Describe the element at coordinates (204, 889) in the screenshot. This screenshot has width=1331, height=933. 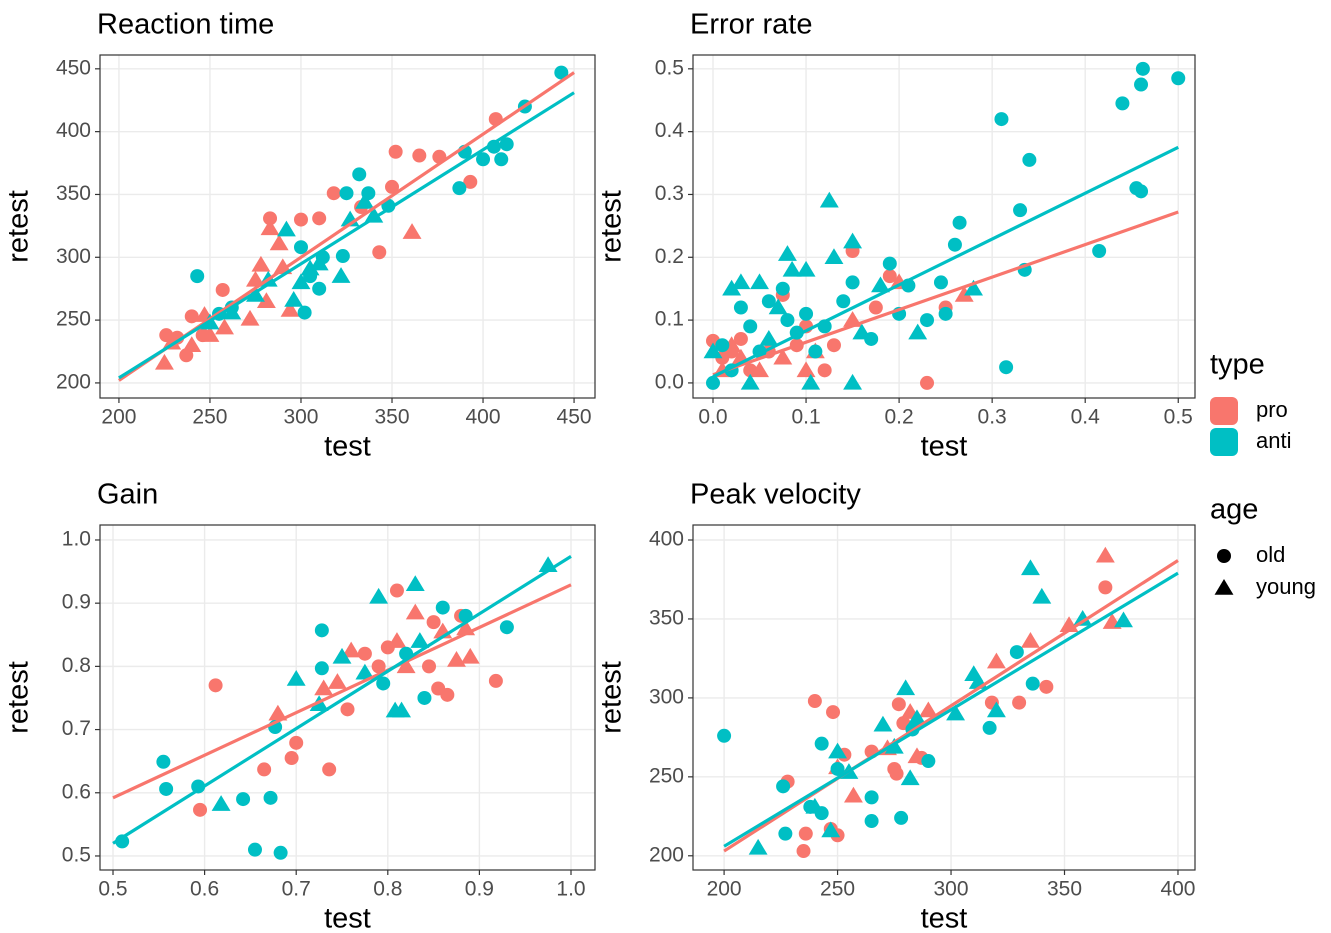
I see `x-tick-label: 0.6` at that location.